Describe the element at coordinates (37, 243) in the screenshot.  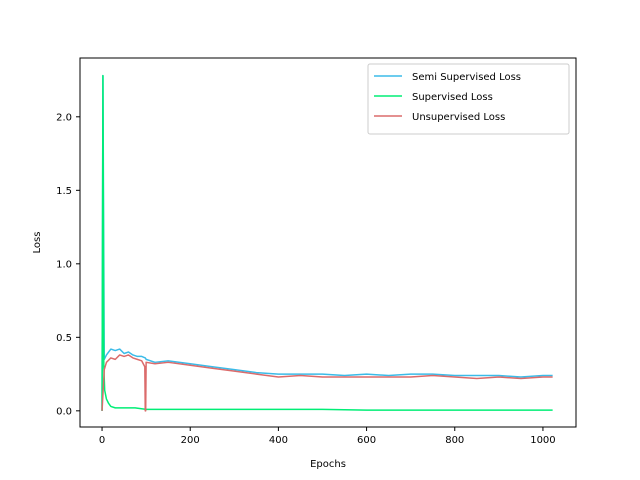
I see `y-axis-label: Loss` at that location.